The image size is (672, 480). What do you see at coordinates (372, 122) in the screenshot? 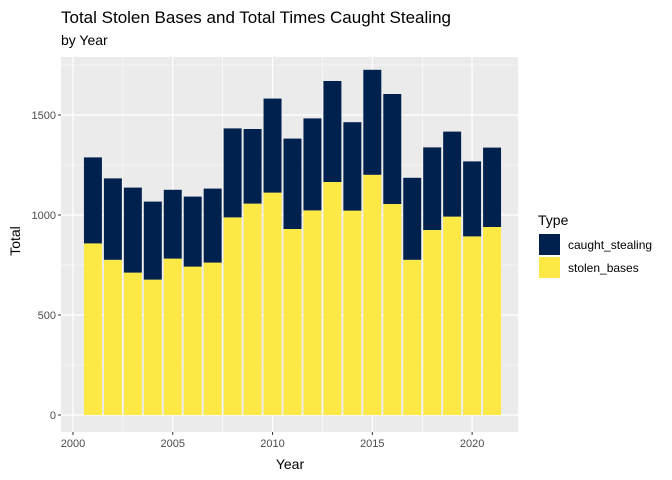
I see `bar-caught-stealing-2015` at bounding box center [372, 122].